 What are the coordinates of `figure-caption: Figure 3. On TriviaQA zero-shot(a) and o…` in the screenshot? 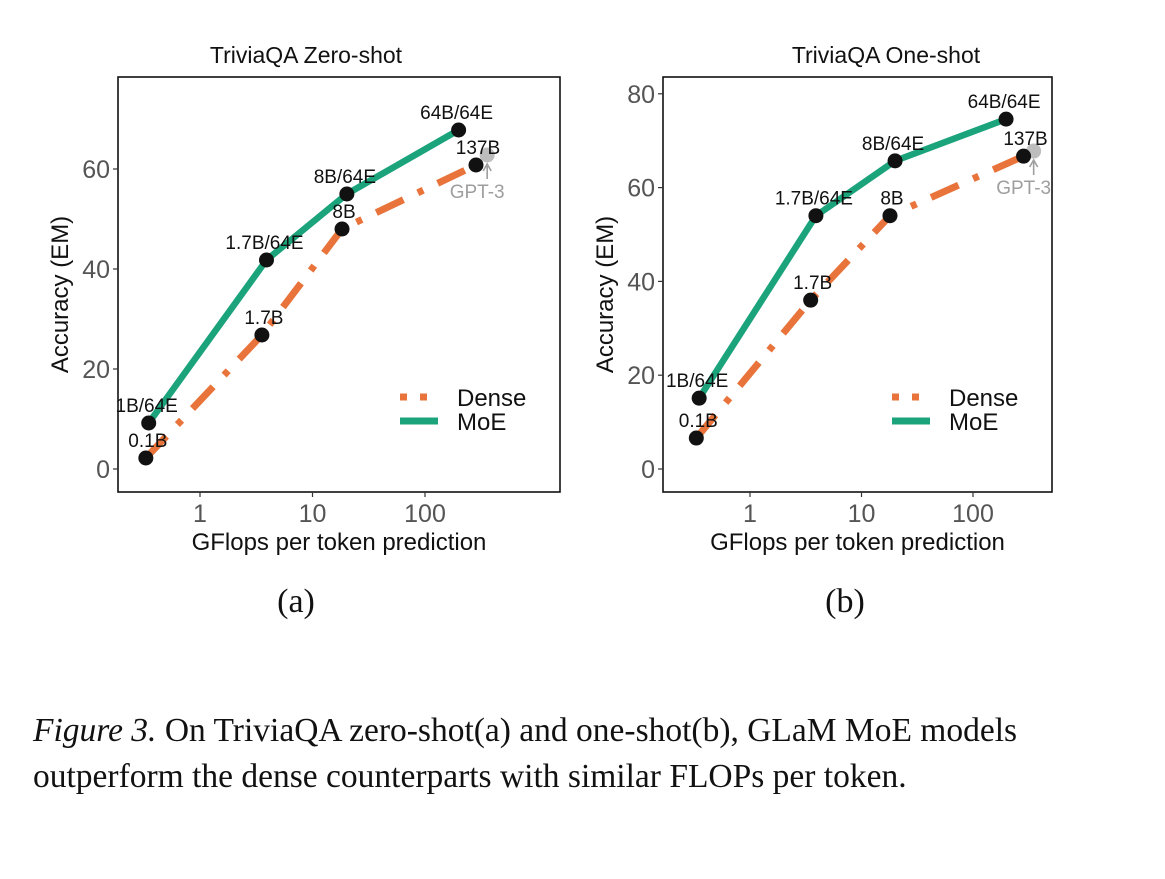 It's located at (583, 754).